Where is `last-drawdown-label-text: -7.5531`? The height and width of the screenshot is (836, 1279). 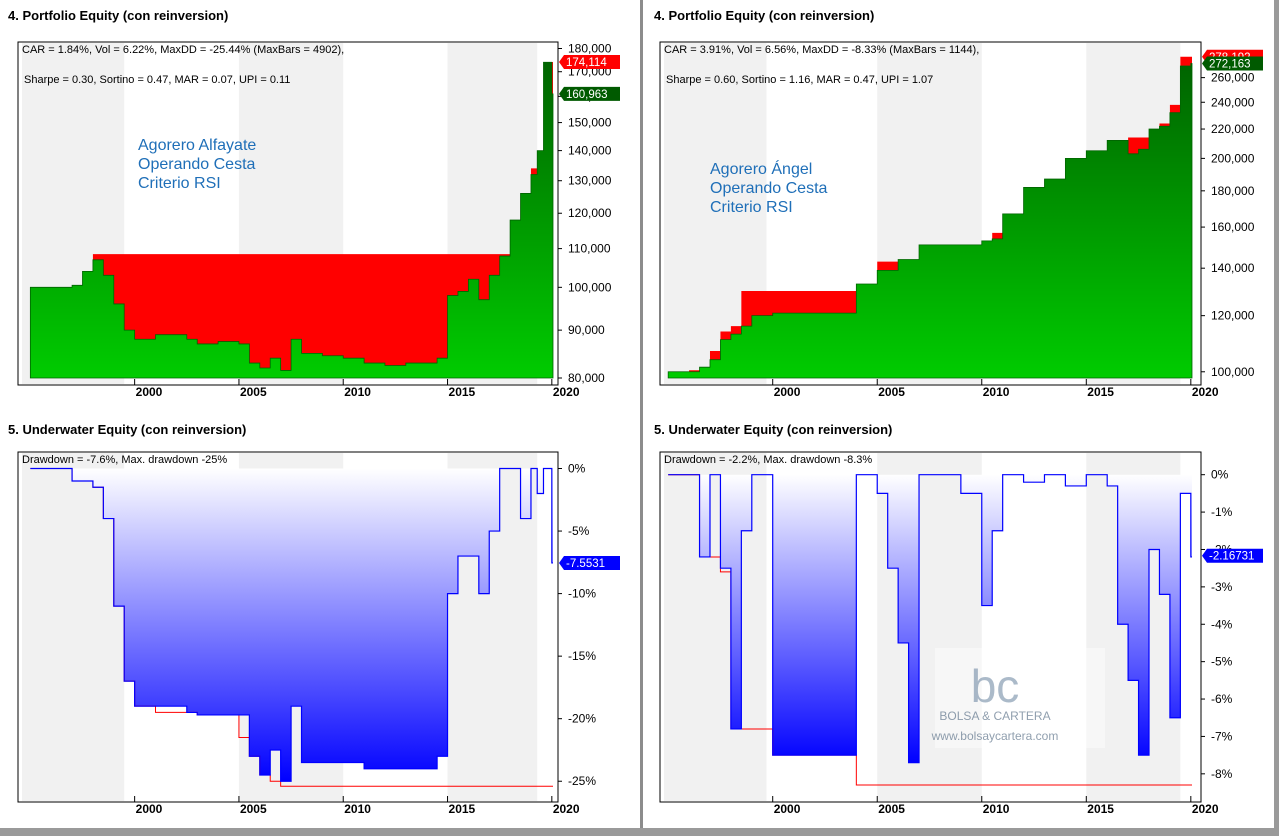 last-drawdown-label-text: -7.5531 is located at coordinates (585, 564).